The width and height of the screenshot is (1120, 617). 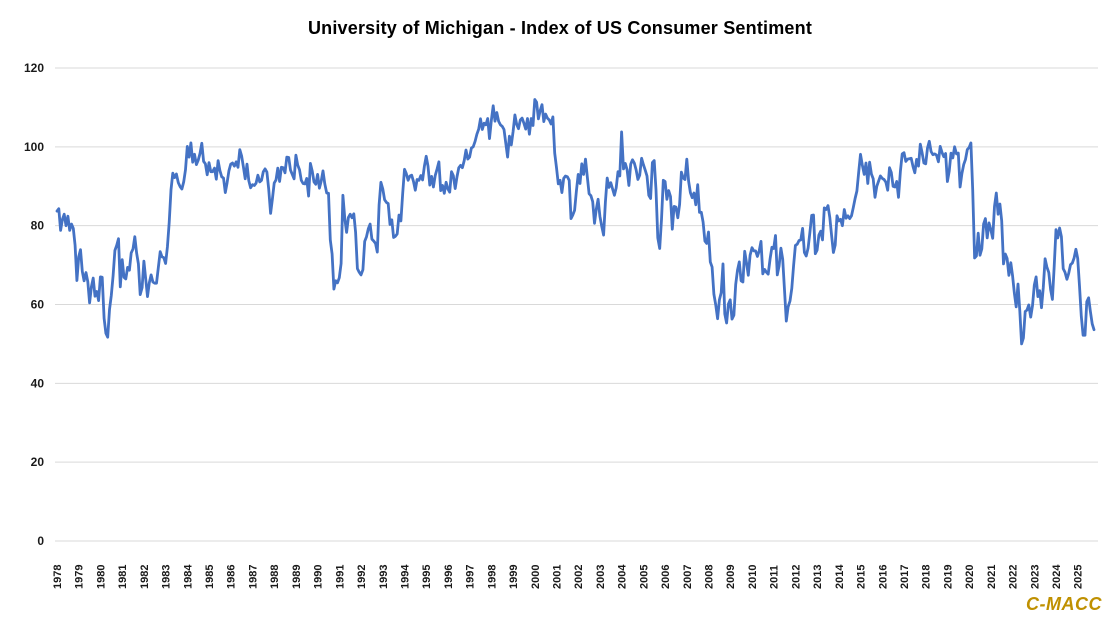 What do you see at coordinates (58, 577) in the screenshot?
I see `x-axis-tick-label: 1978` at bounding box center [58, 577].